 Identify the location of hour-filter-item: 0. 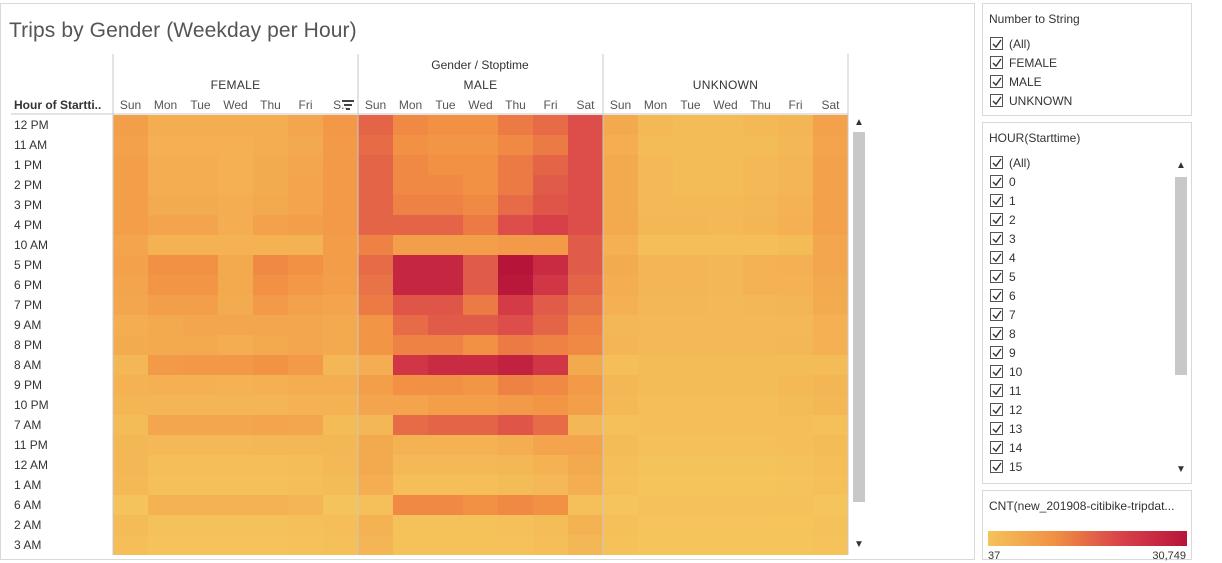
(1087, 181).